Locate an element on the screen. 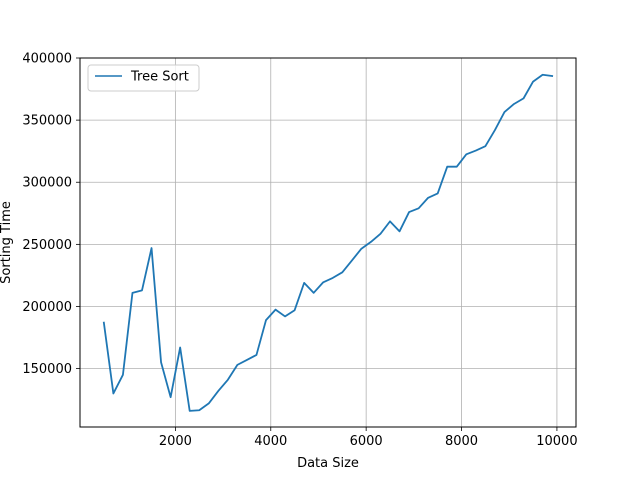 This screenshot has height=480, width=640. x-axis-label: Data Size is located at coordinates (328, 463).